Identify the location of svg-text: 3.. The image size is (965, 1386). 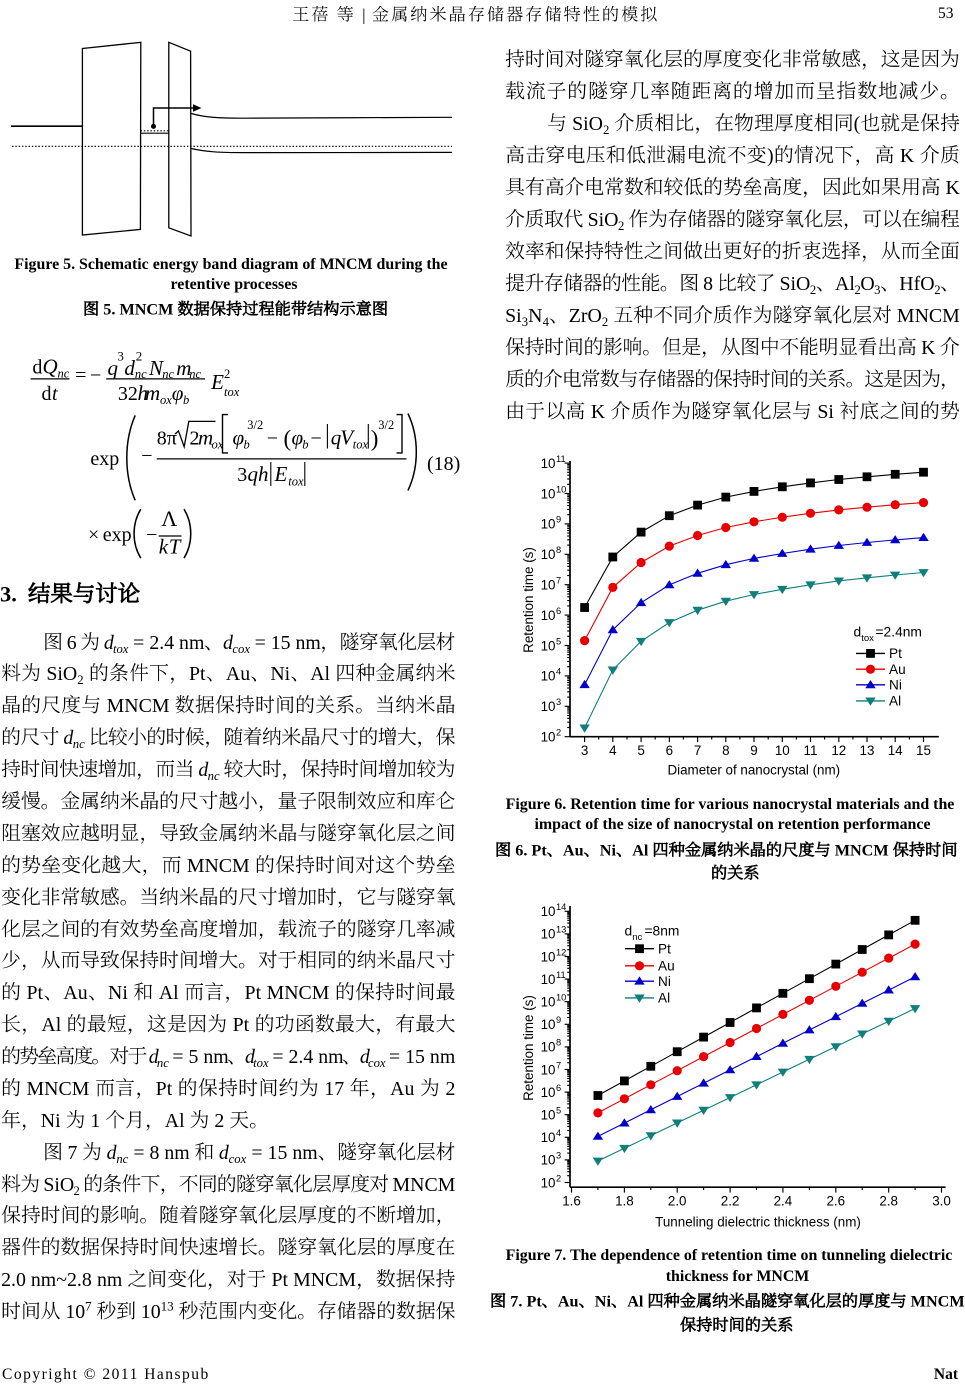
(8, 593).